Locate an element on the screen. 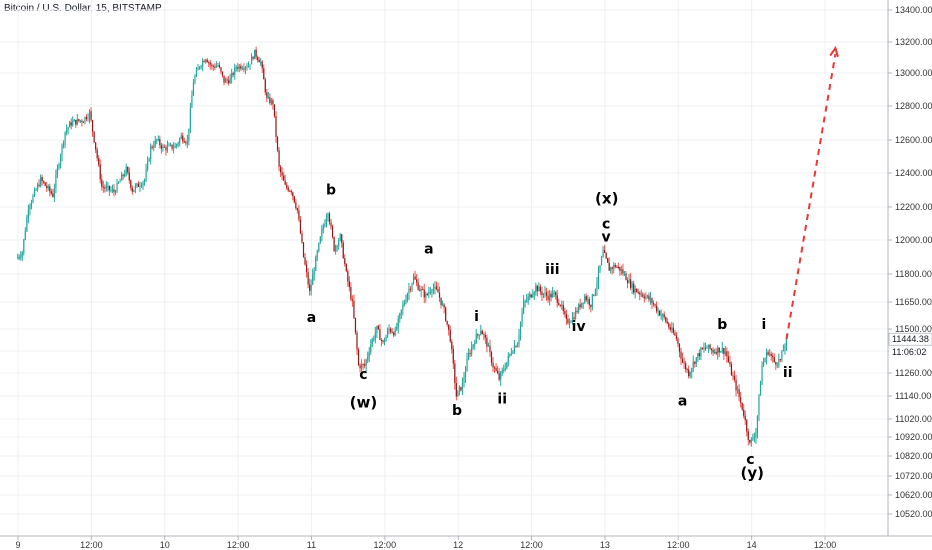 This screenshot has height=550, width=932. last-price-label: 11444.38 is located at coordinates (910, 339).